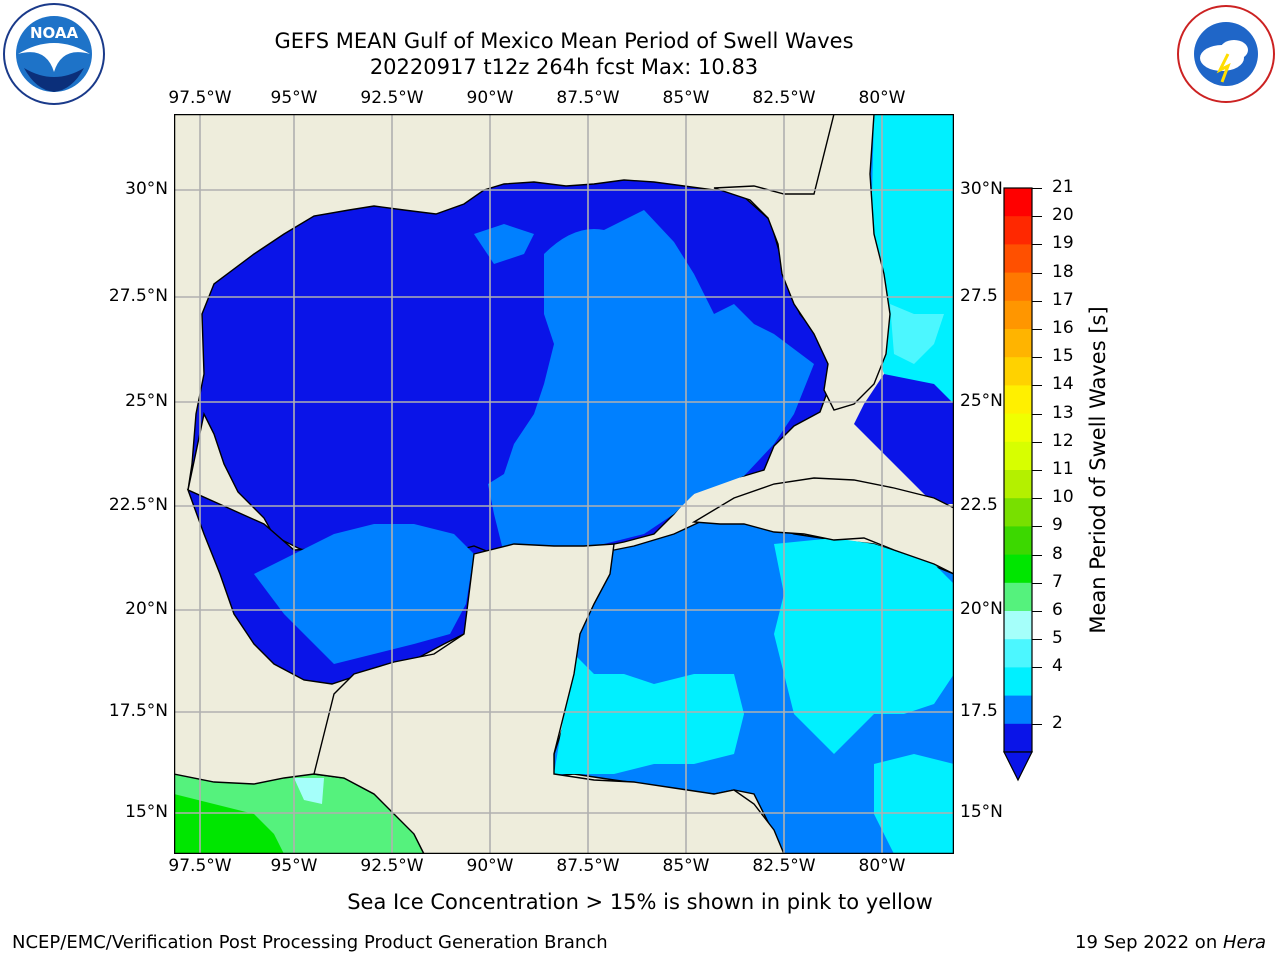 Image resolution: width=1280 pixels, height=960 pixels. Describe the element at coordinates (1063, 384) in the screenshot. I see `colorbar-tick-label: 14` at that location.